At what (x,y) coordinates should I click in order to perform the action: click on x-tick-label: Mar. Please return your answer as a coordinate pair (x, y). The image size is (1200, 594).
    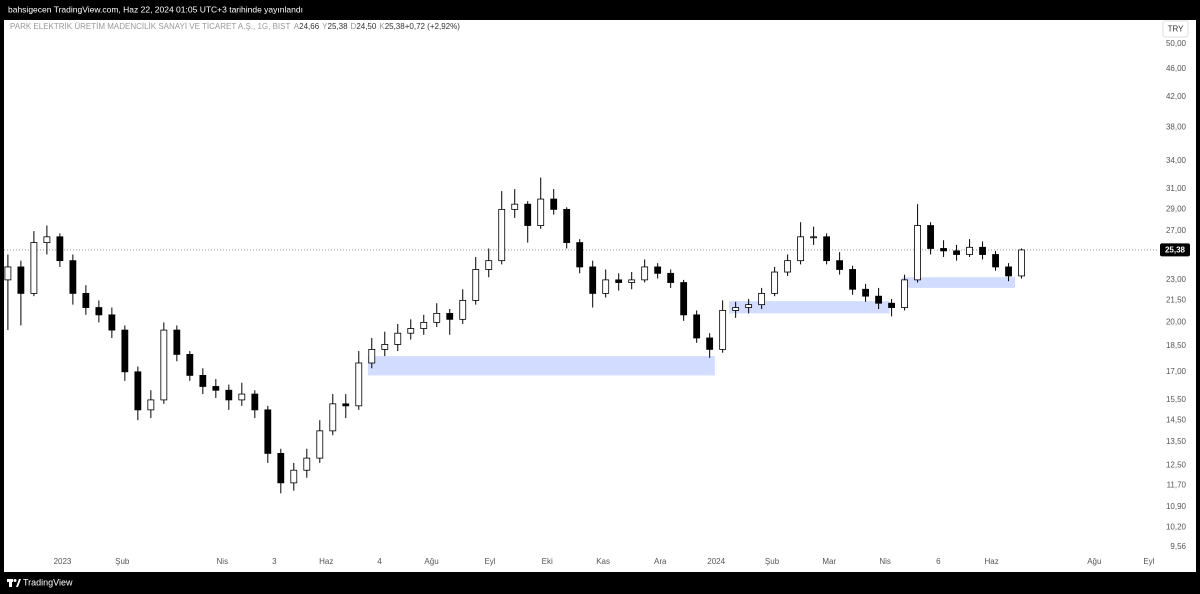
    Looking at the image, I should click on (829, 561).